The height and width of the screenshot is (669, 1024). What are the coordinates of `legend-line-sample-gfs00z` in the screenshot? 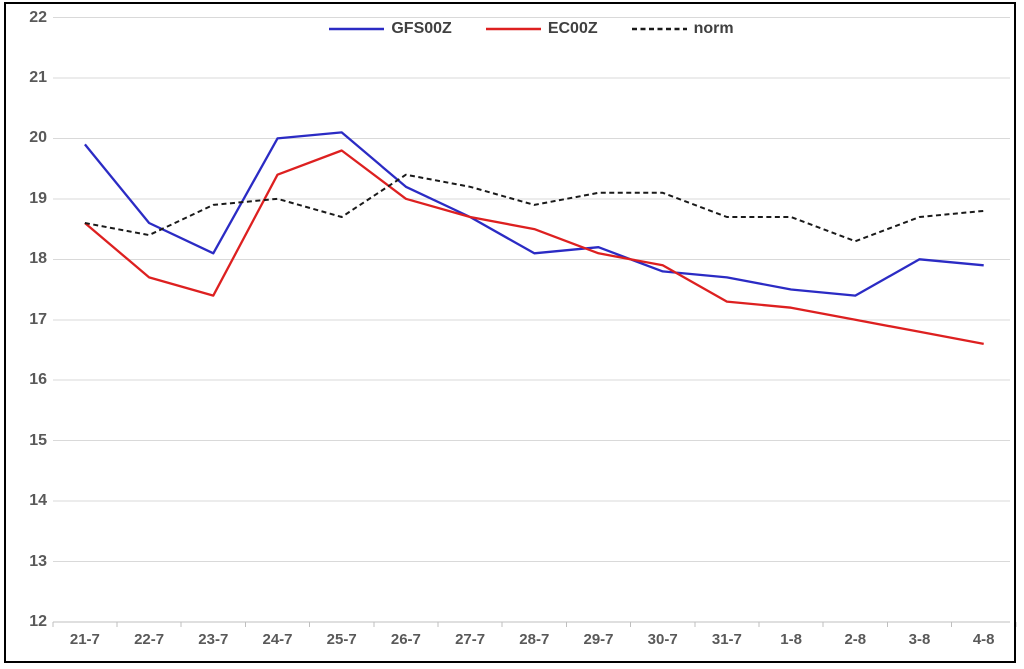 It's located at (357, 29).